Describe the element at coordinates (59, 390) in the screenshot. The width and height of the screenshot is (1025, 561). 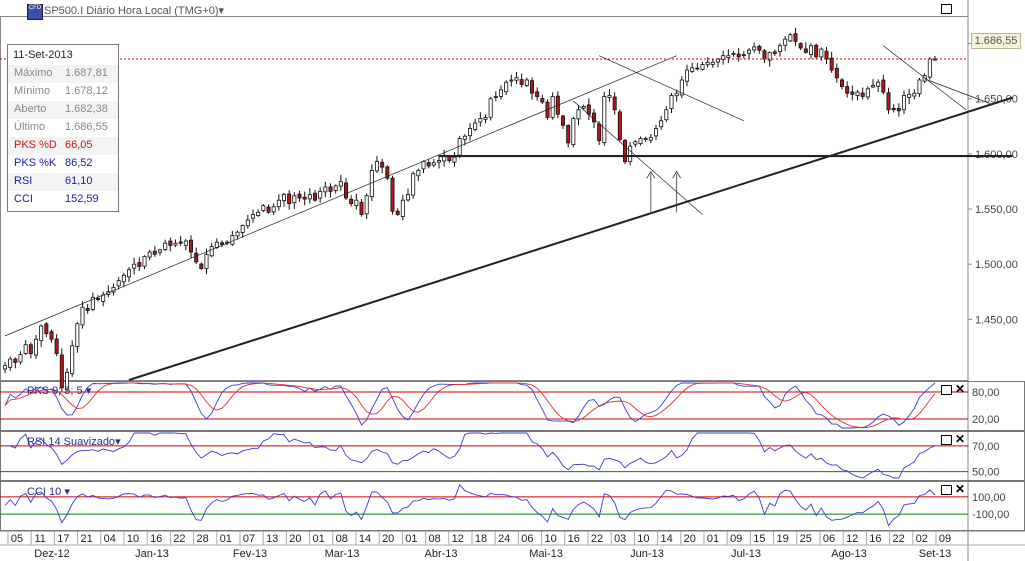
I see `pks-indicator-label: PKS 9; 5; 5 ▾` at that location.